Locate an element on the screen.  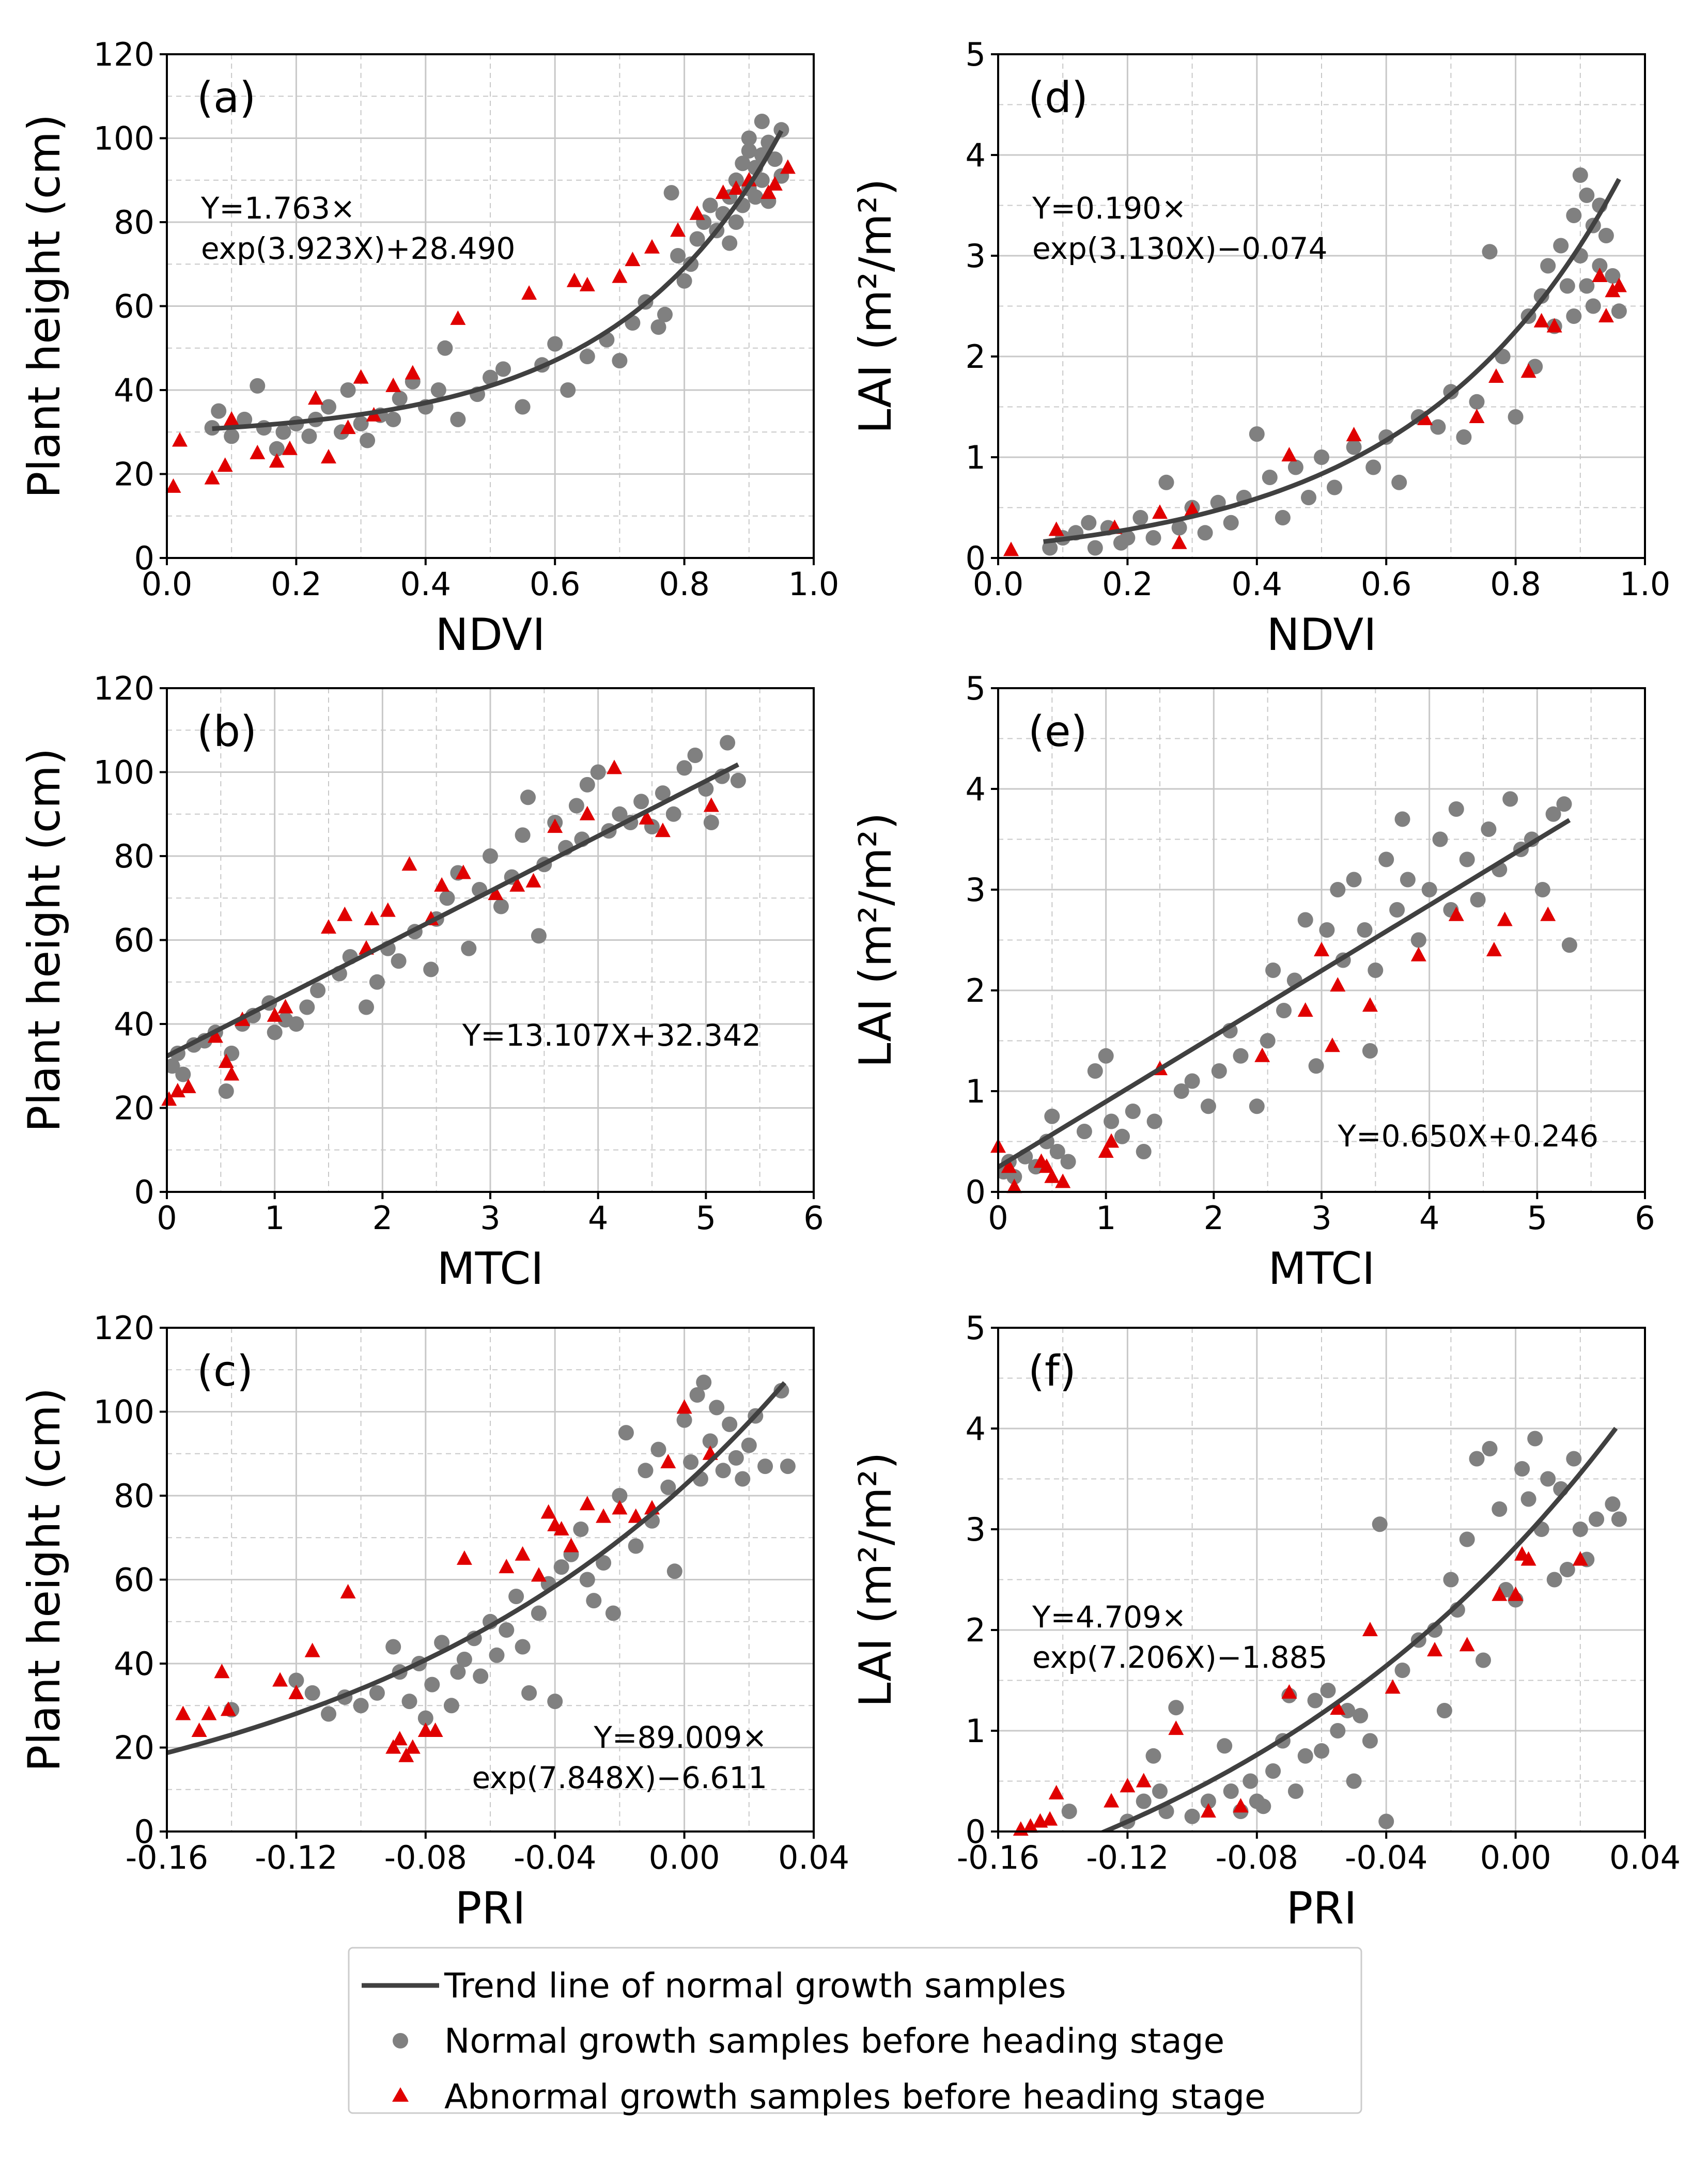
y-tick-label: 20 is located at coordinates (134, 475).